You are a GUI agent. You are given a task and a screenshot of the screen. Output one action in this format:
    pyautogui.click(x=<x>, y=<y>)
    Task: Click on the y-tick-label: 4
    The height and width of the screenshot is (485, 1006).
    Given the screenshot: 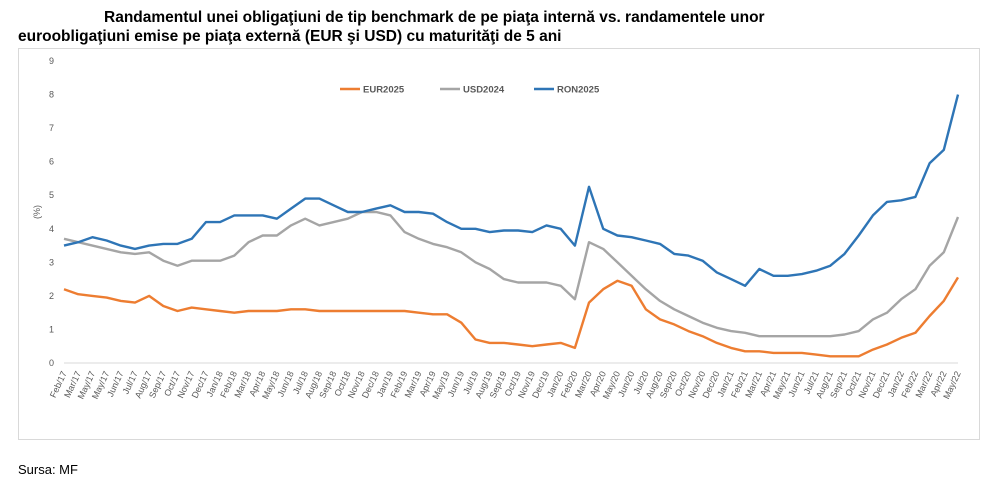 What is the action you would take?
    pyautogui.click(x=51, y=229)
    